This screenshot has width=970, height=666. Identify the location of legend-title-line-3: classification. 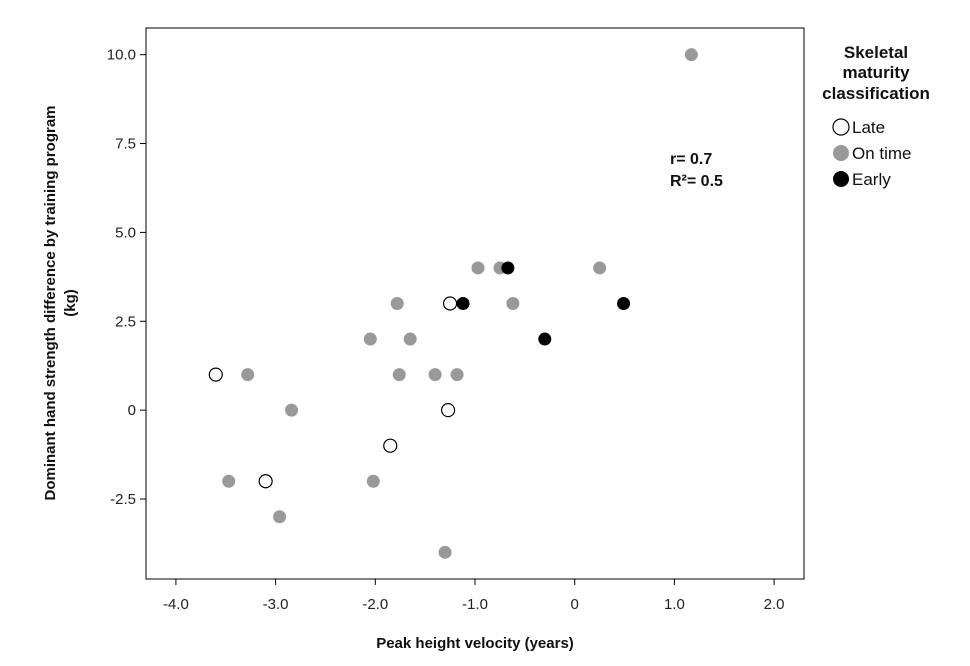
(876, 93).